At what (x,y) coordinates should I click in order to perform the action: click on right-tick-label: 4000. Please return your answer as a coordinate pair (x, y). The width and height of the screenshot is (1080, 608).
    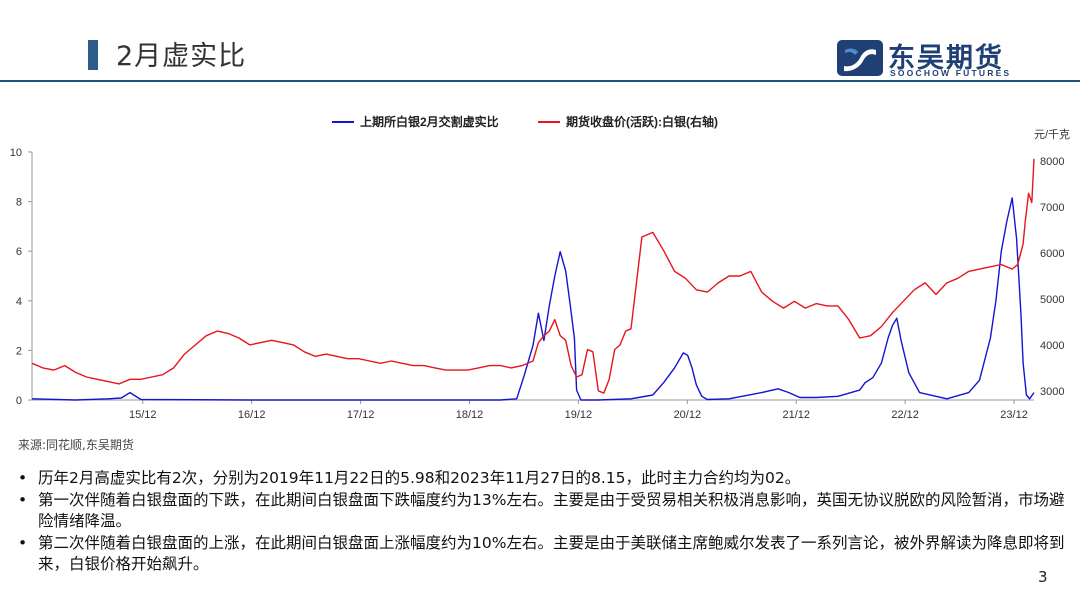
    Looking at the image, I should click on (1052, 346).